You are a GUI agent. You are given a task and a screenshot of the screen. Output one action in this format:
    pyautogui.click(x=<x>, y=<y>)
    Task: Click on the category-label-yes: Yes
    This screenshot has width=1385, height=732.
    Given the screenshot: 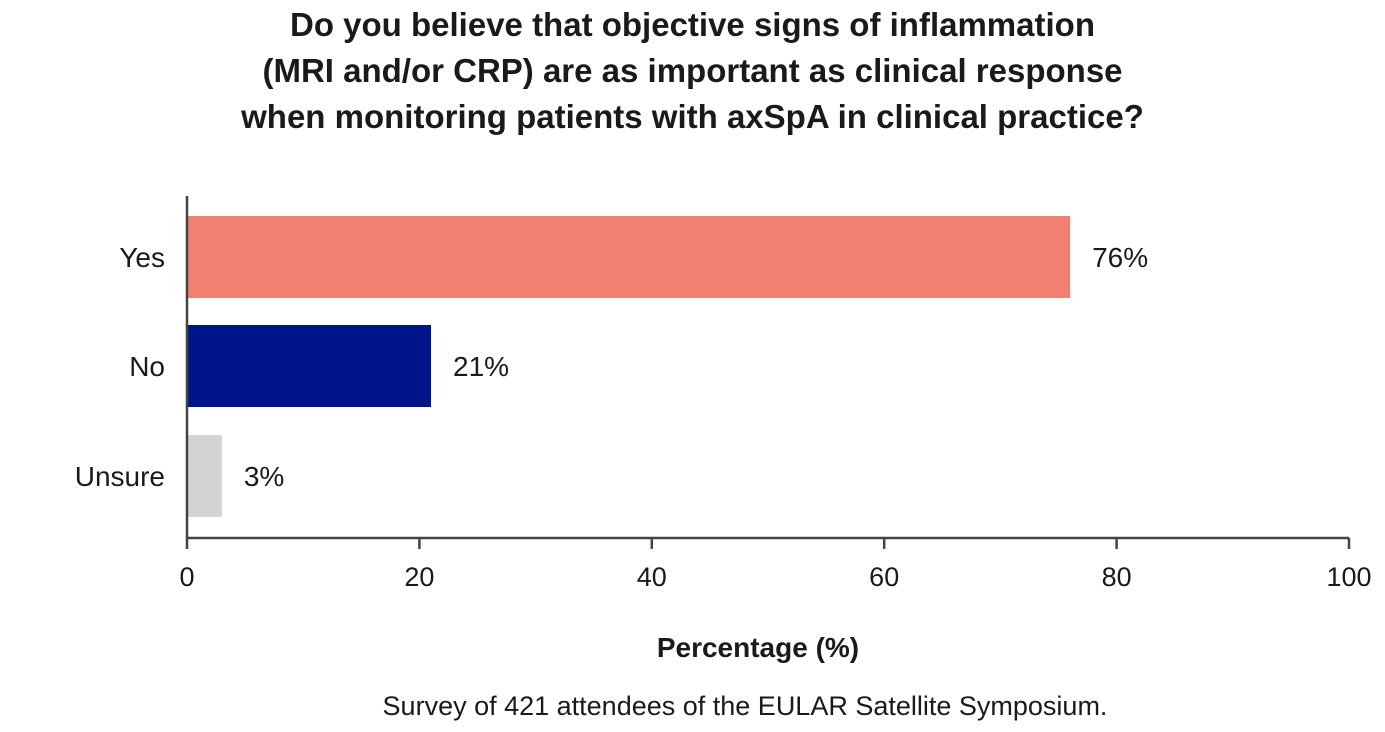 What is the action you would take?
    pyautogui.click(x=142, y=257)
    